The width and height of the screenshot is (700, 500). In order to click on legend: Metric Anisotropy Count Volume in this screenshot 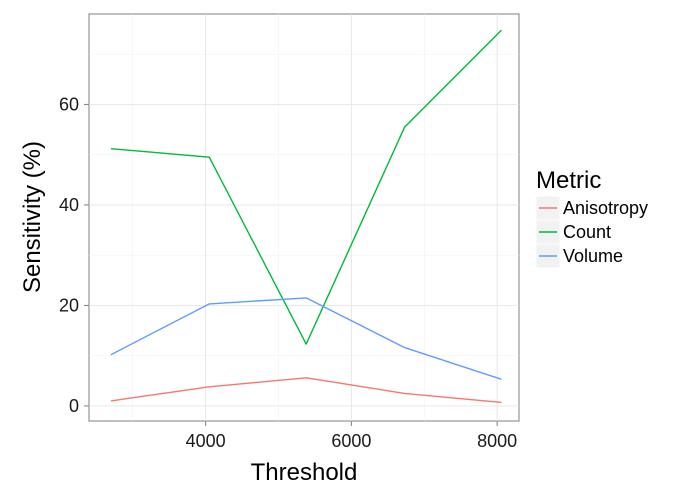, I will do `click(591, 218)`.